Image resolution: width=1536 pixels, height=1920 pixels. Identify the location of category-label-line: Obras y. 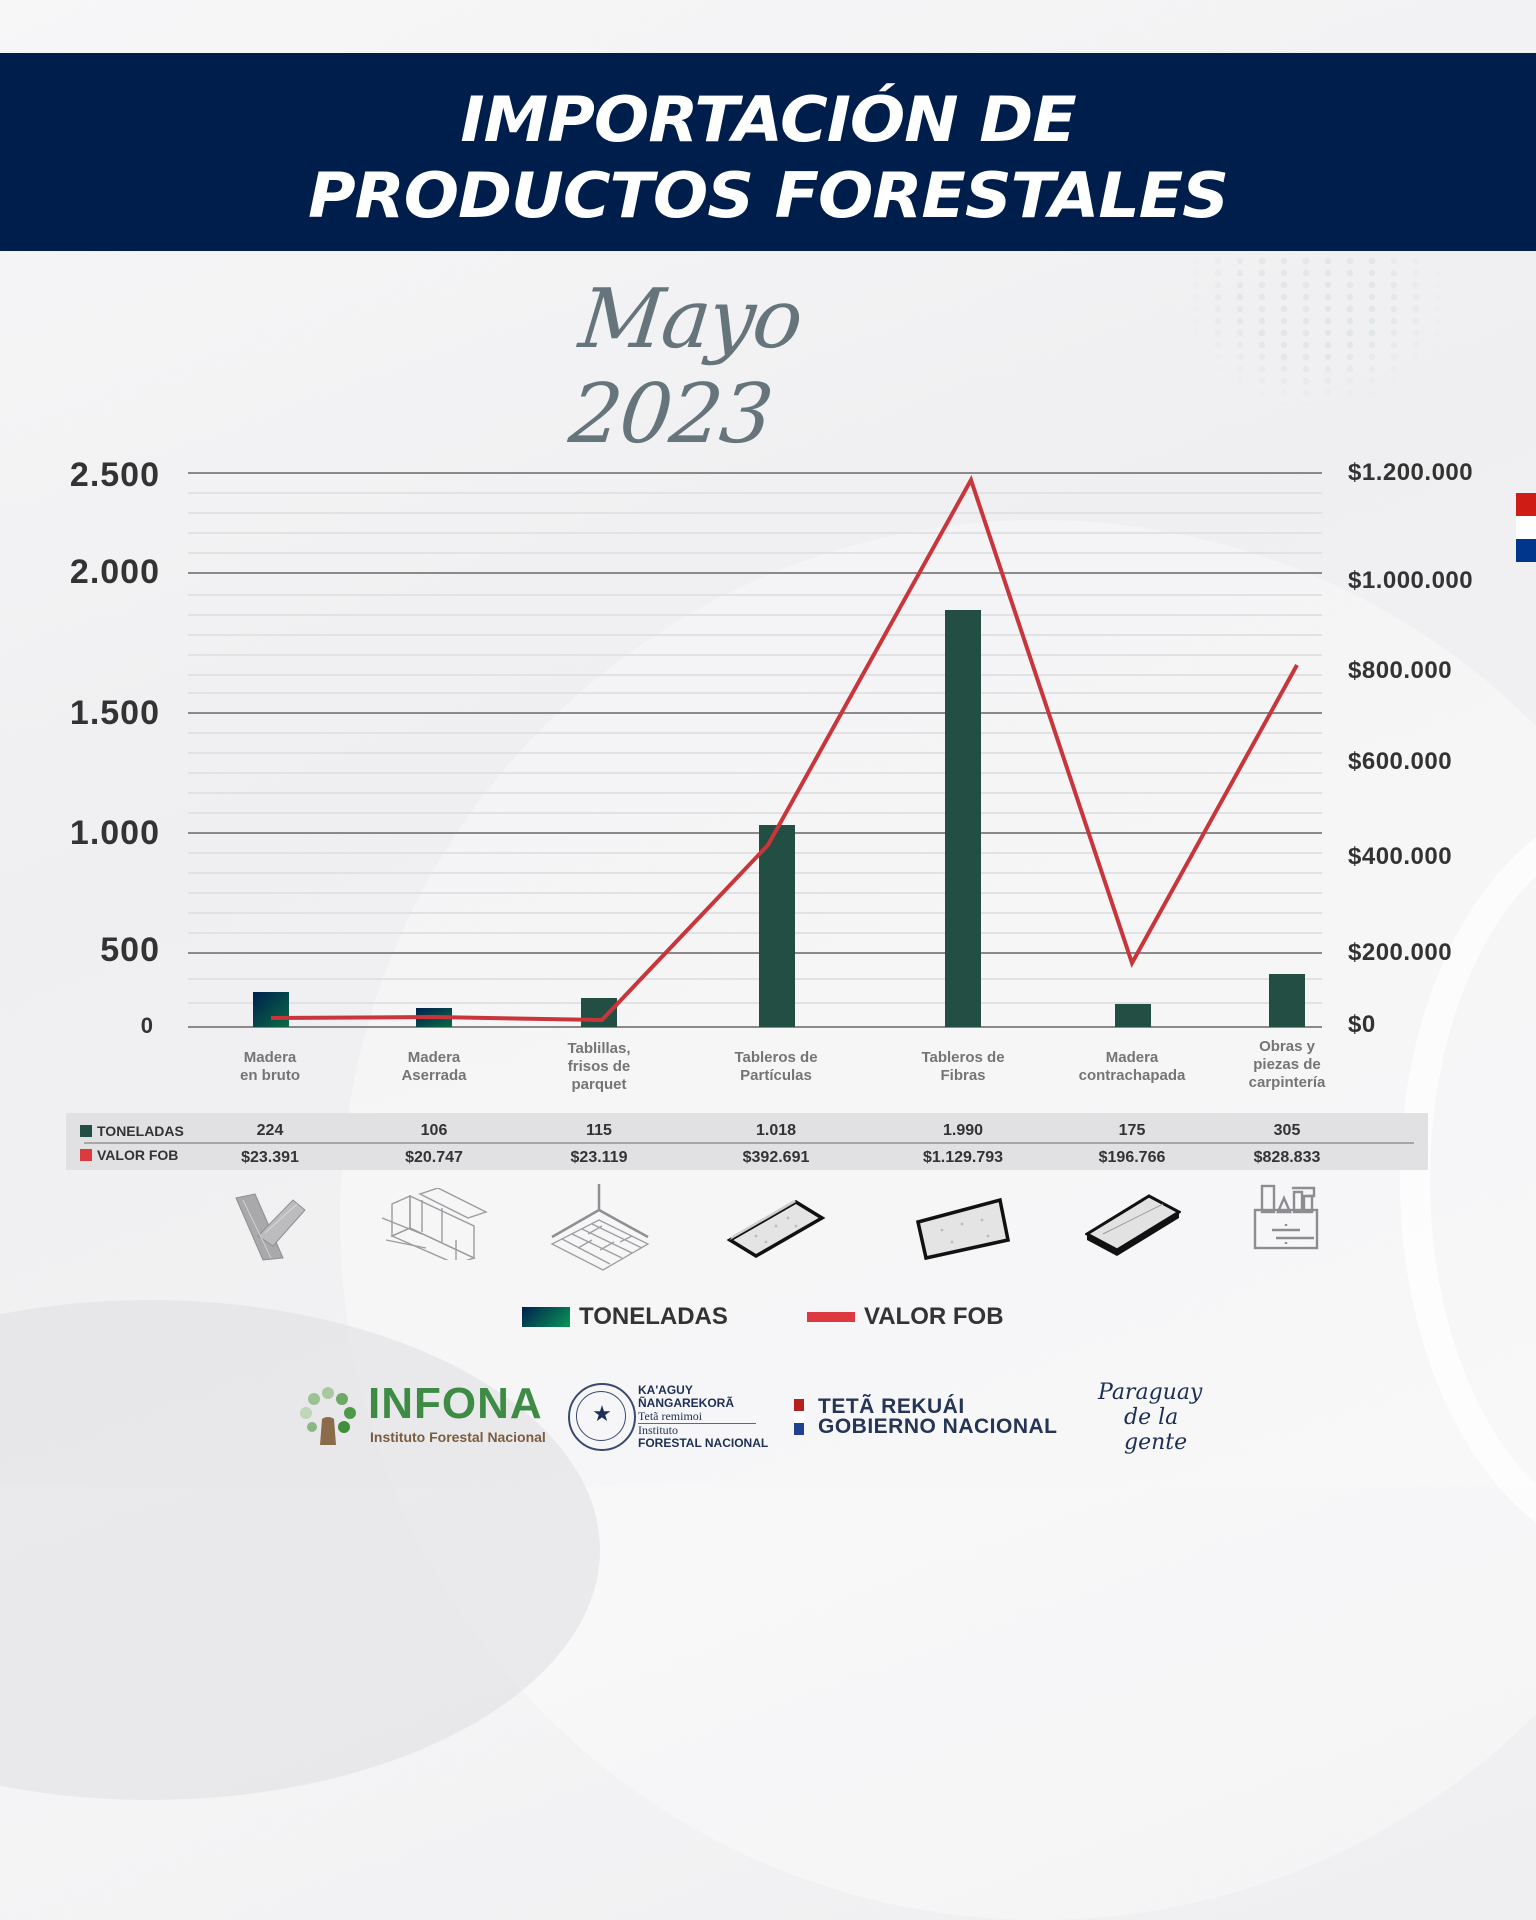
(1287, 1046).